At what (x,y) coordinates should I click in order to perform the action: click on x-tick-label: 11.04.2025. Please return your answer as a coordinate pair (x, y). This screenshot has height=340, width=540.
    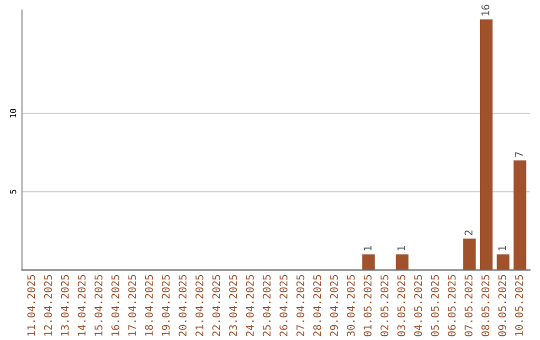
    Looking at the image, I should click on (31, 305).